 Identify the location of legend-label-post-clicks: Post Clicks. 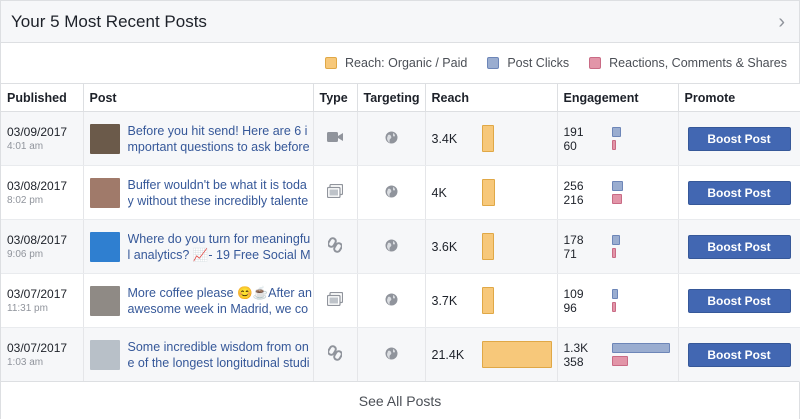
(538, 63).